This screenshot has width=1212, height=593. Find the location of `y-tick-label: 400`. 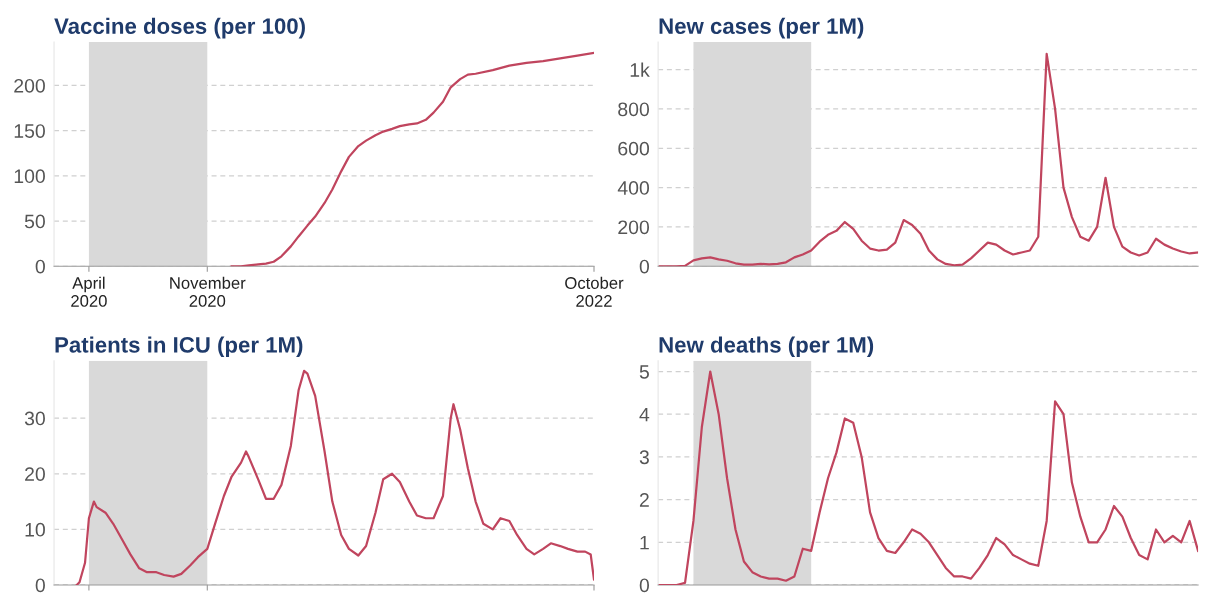

y-tick-label: 400 is located at coordinates (633, 188).